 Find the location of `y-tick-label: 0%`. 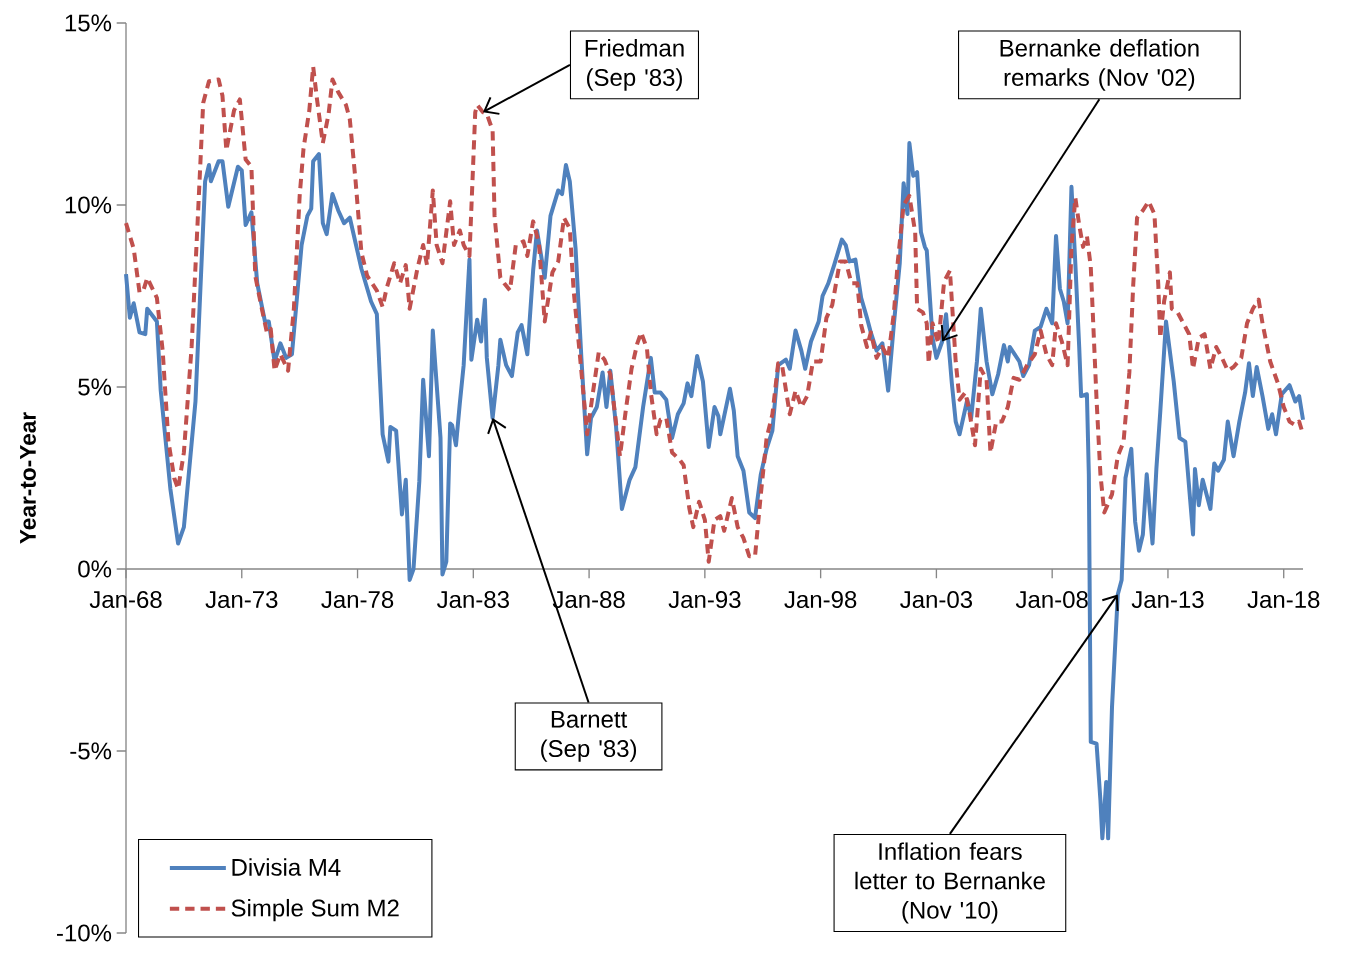

y-tick-label: 0% is located at coordinates (95, 569).